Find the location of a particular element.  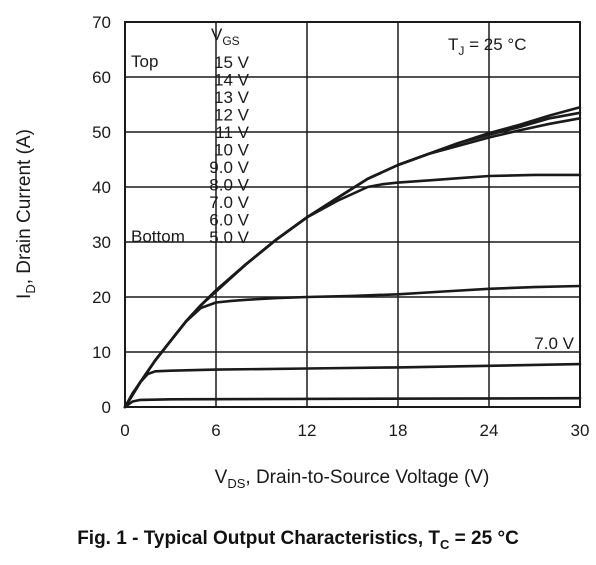

legend-header: VGS is located at coordinates (225, 36).